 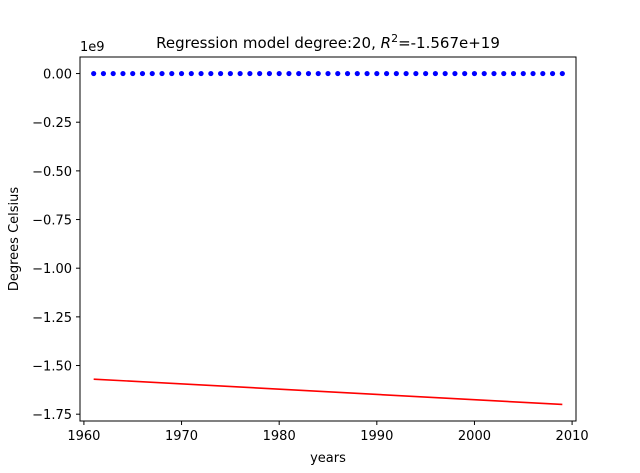 I want to click on y-tick-label: −1.00, so click(x=52, y=269).